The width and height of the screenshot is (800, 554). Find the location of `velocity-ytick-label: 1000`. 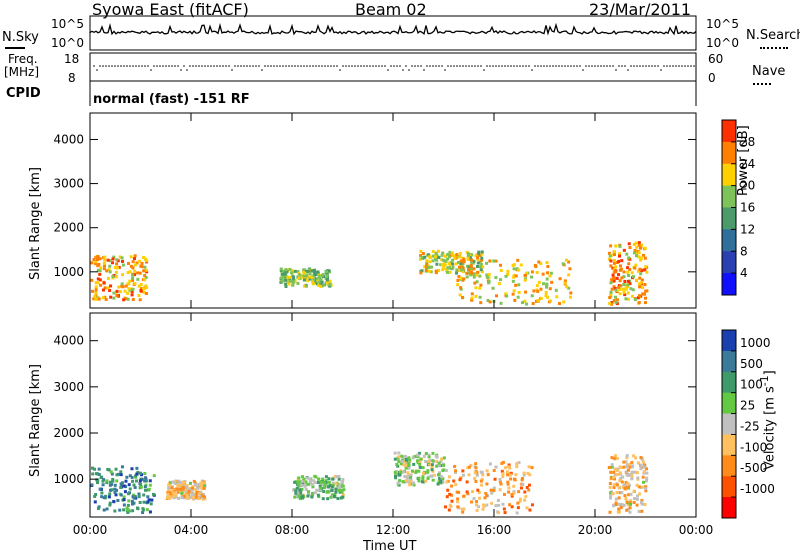

velocity-ytick-label: 1000 is located at coordinates (68, 479).